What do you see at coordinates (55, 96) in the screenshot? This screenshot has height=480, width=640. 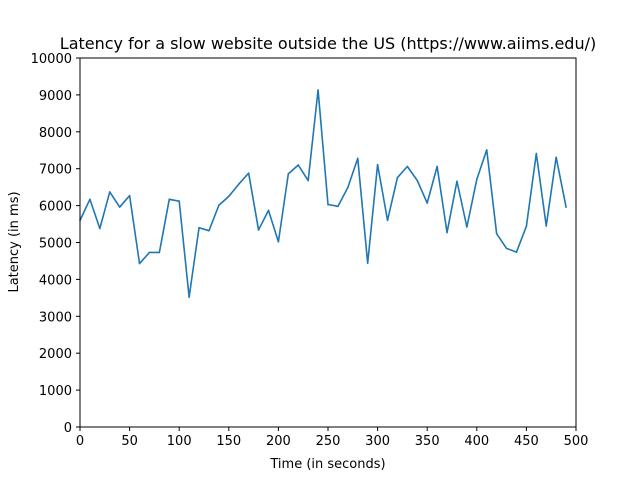 I see `y-tick-label: 9000` at bounding box center [55, 96].